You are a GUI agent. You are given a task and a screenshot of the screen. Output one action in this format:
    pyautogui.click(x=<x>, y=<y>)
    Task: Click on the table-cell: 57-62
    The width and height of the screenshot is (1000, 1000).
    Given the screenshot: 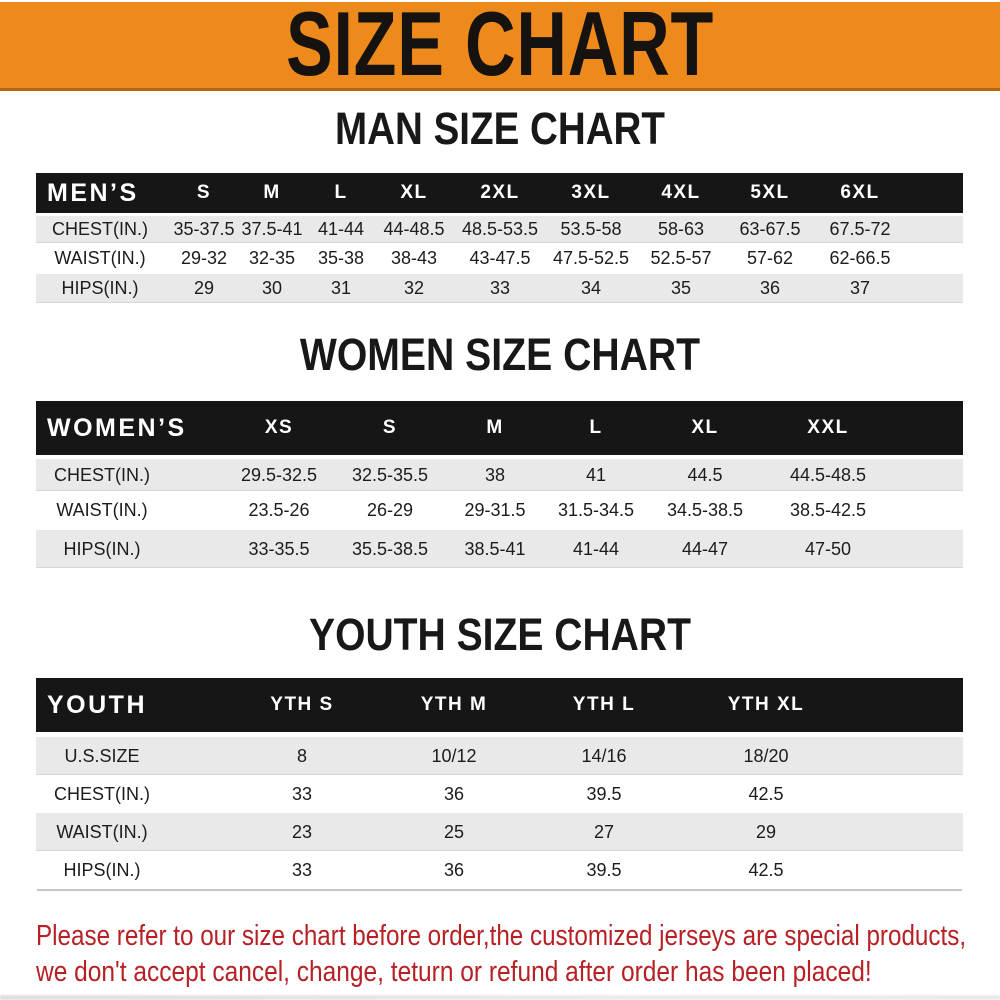 What is the action you would take?
    pyautogui.click(x=770, y=258)
    